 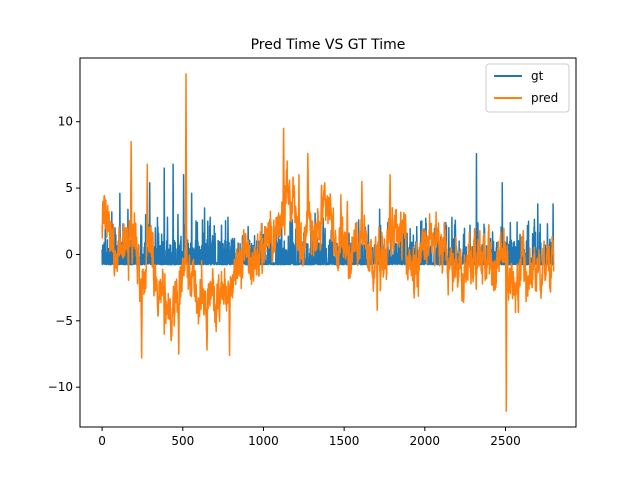 What do you see at coordinates (309, 437) in the screenshot?
I see `x-axis: 0 500 1000 1500 2000 2500` at bounding box center [309, 437].